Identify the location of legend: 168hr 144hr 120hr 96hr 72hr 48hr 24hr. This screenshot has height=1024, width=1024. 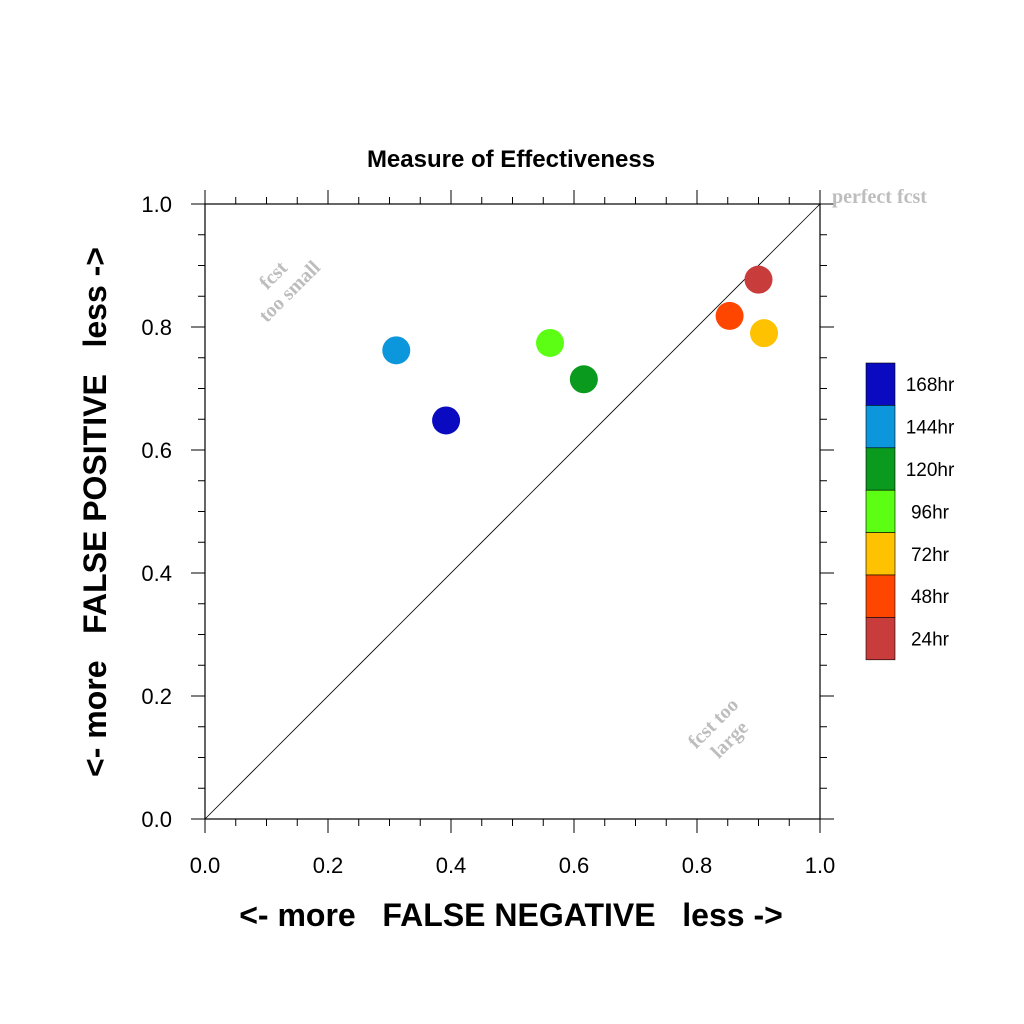
(910, 511).